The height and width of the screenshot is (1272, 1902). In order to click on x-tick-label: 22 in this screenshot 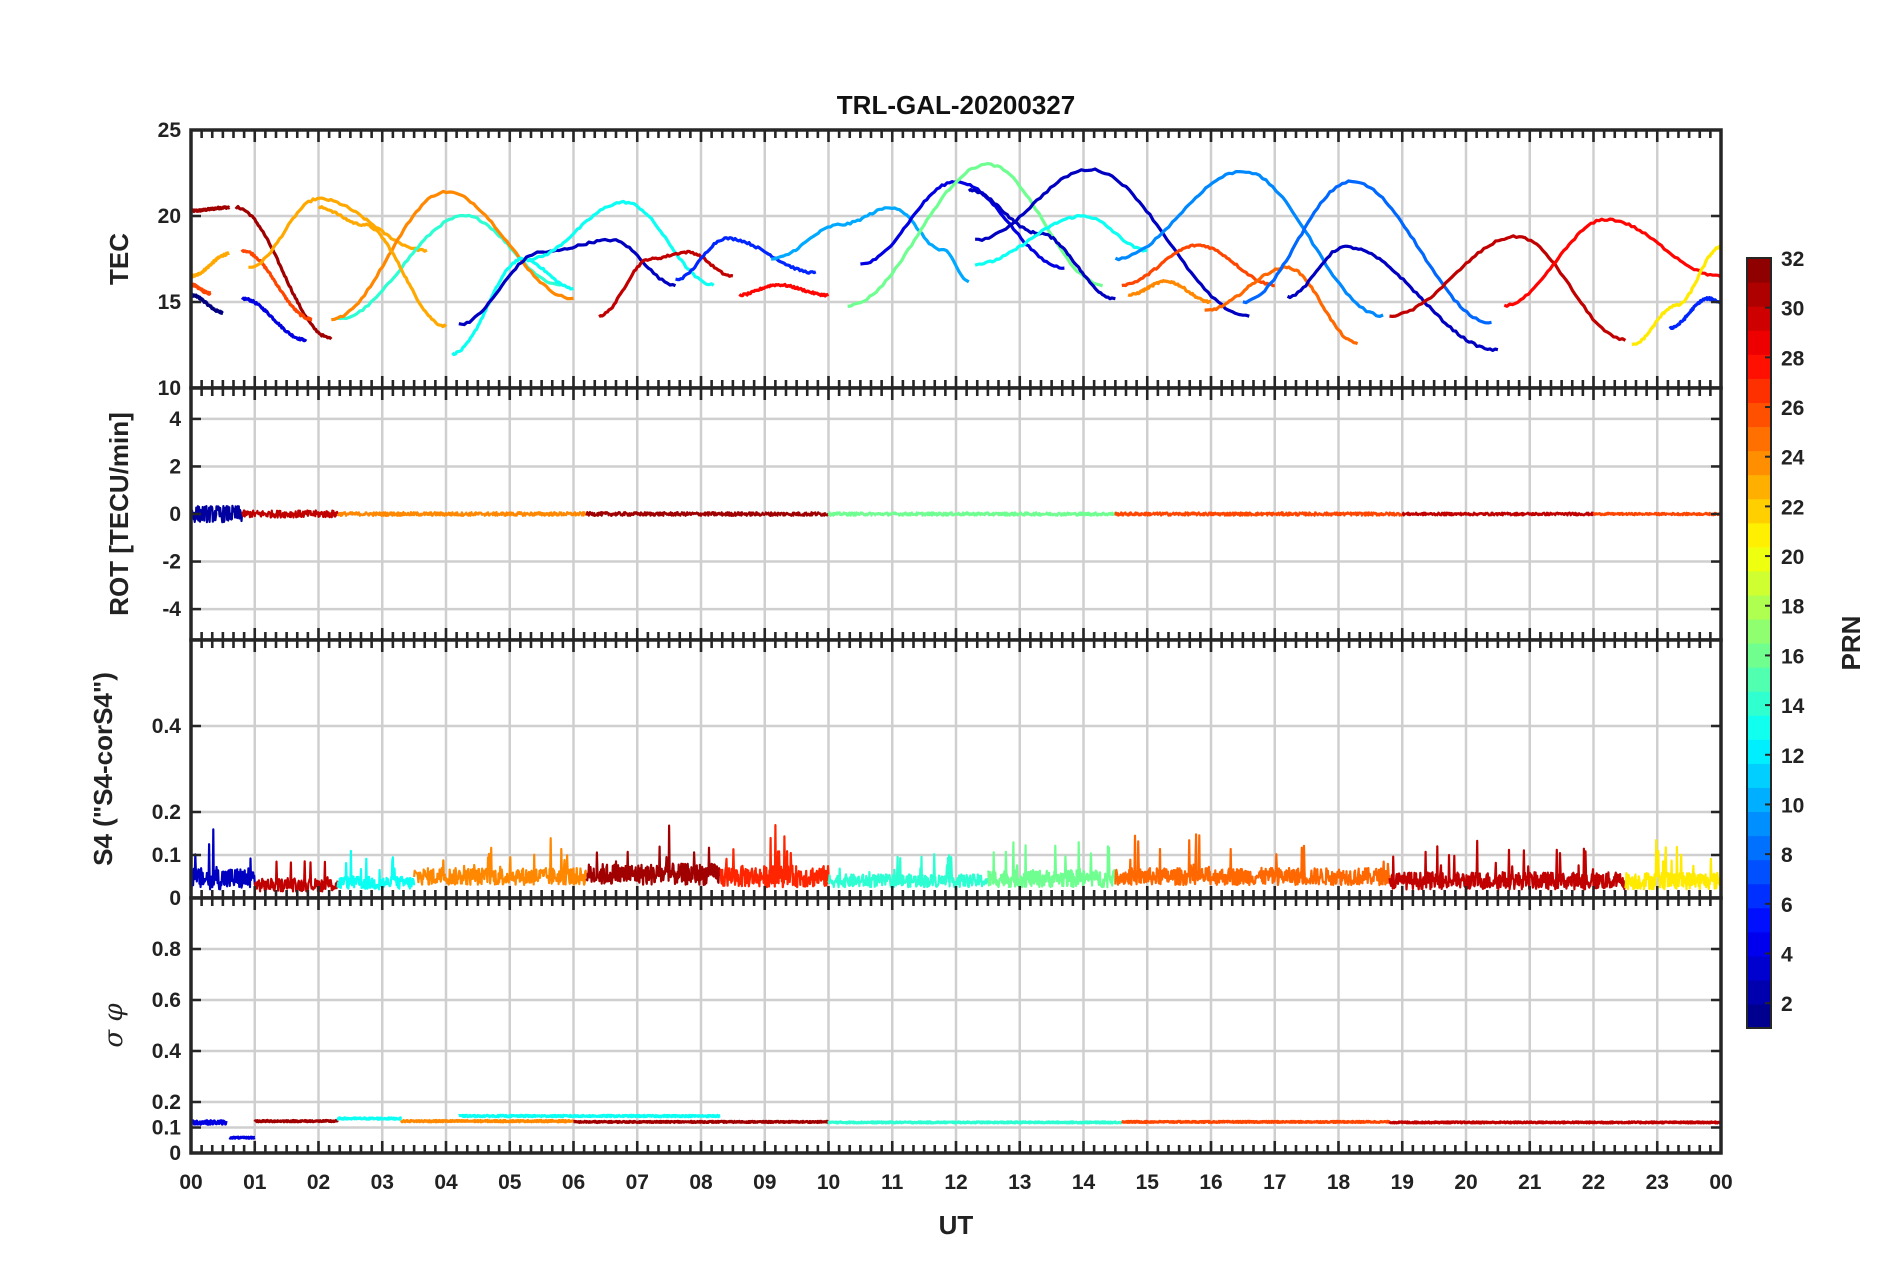, I will do `click(1593, 1182)`.